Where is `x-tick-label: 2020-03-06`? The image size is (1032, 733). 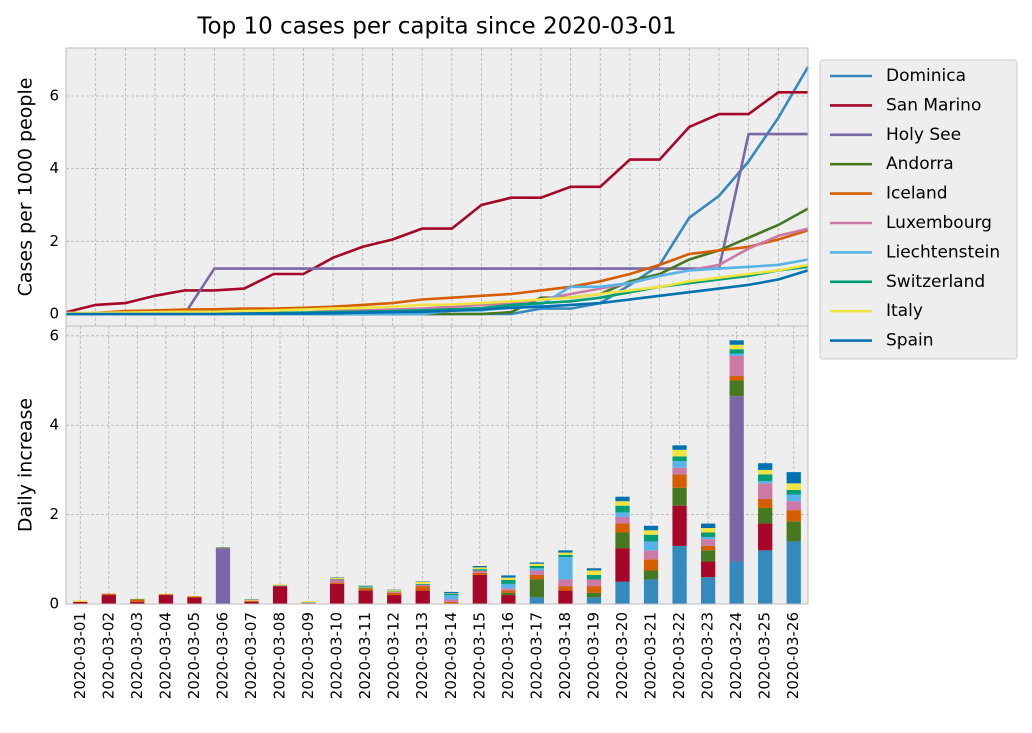 x-tick-label: 2020-03-06 is located at coordinates (222, 655).